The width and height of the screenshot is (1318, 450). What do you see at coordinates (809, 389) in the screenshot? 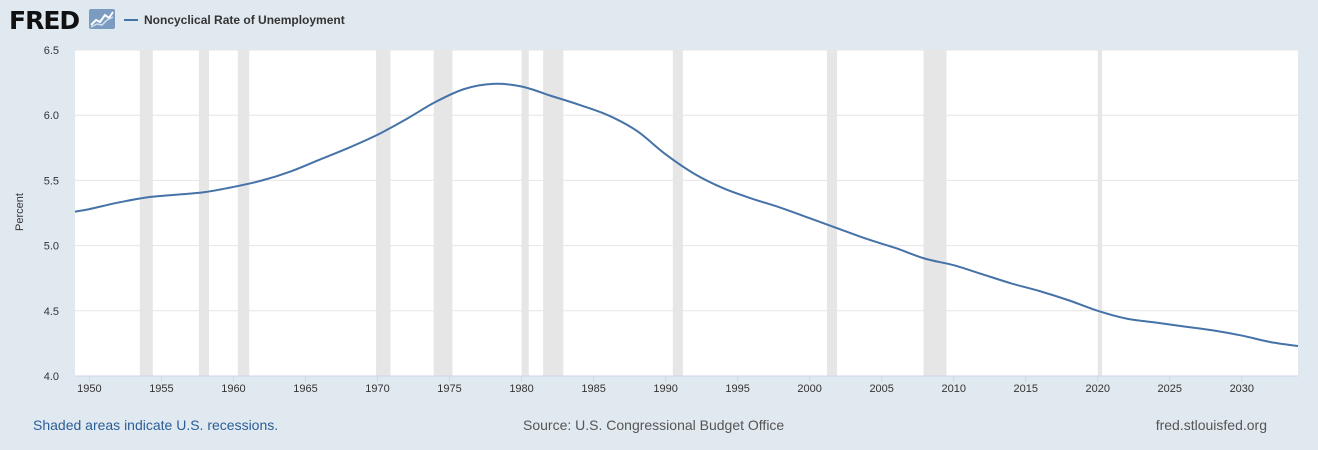
I see `x-tick-label: 2000` at bounding box center [809, 389].